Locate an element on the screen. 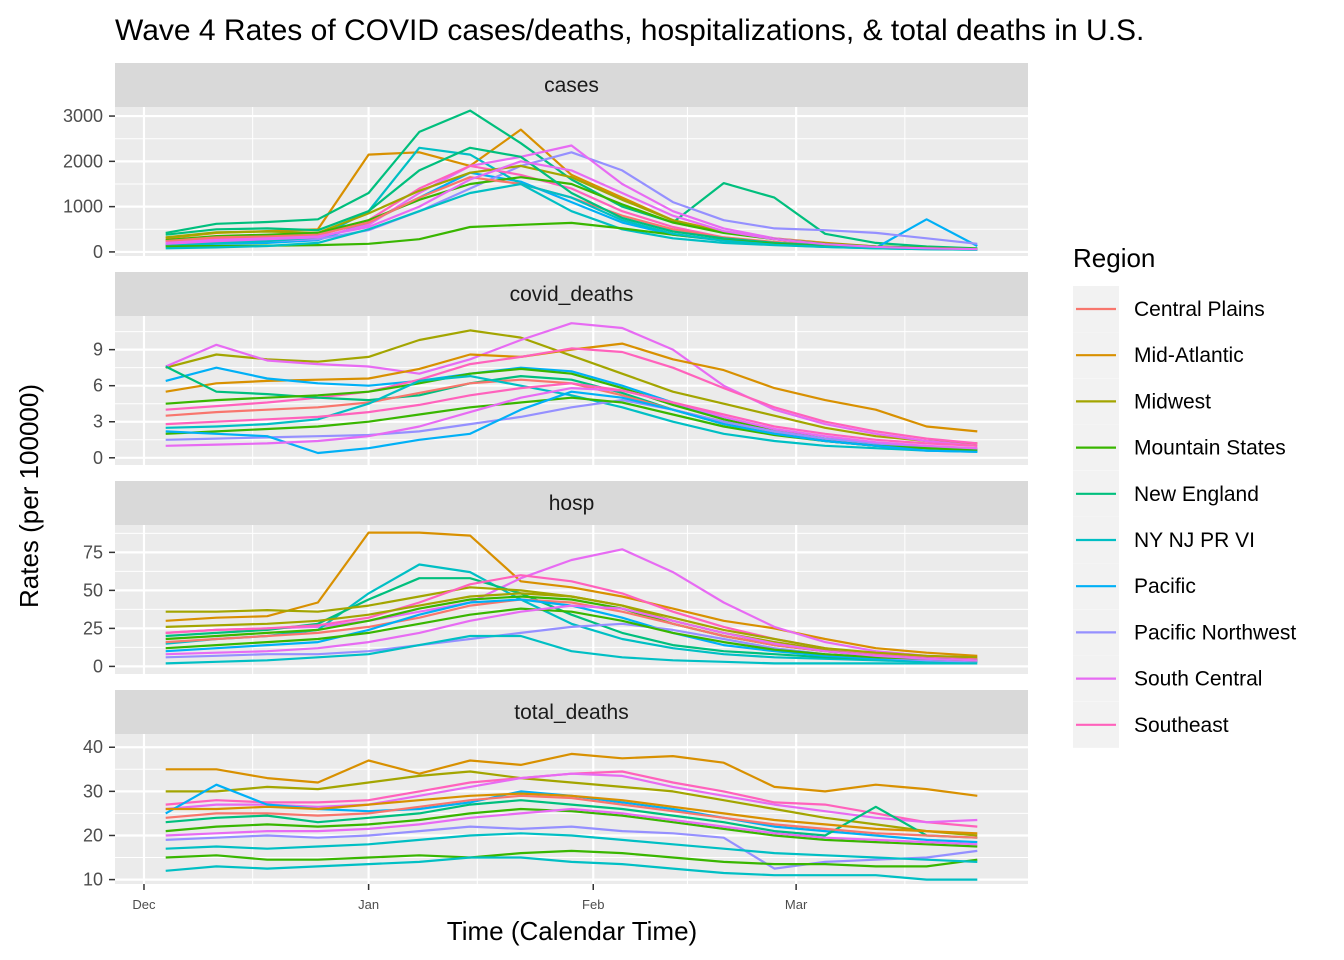 The image size is (1344, 960). panel-covid_deaths: covid_deaths 0 3 6 9 is located at coordinates (560, 370).